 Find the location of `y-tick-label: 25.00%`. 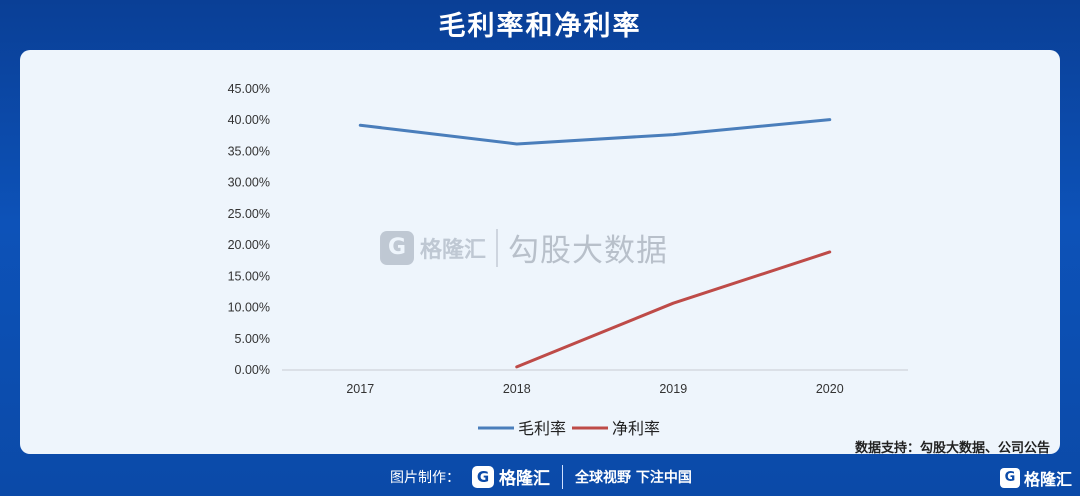

y-tick-label: 25.00% is located at coordinates (249, 214).